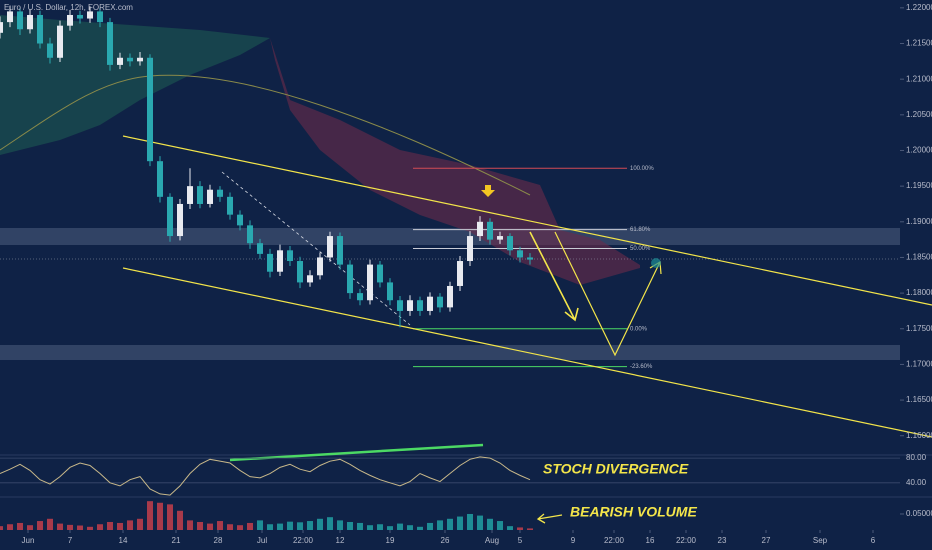 The height and width of the screenshot is (550, 932). I want to click on y-tick-label: 1.20500, so click(919, 114).